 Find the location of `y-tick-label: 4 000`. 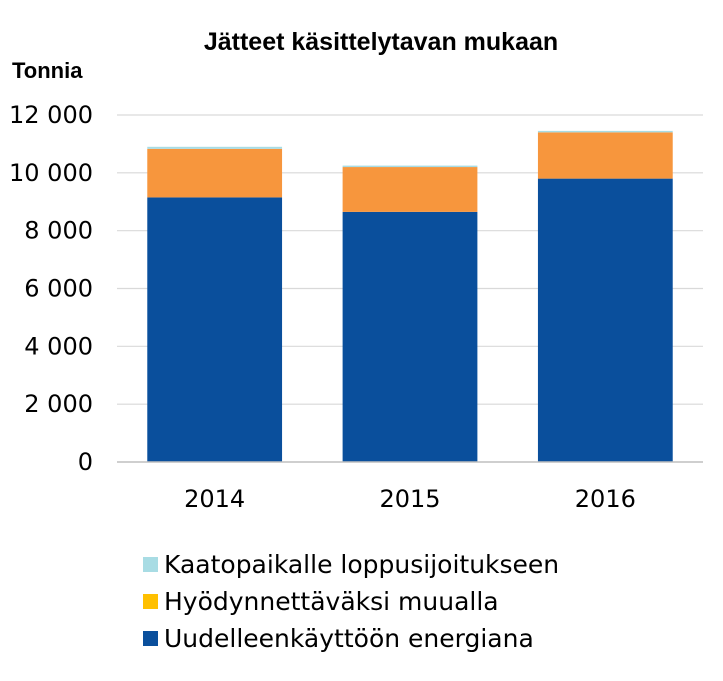

y-tick-label: 4 000 is located at coordinates (58, 346).